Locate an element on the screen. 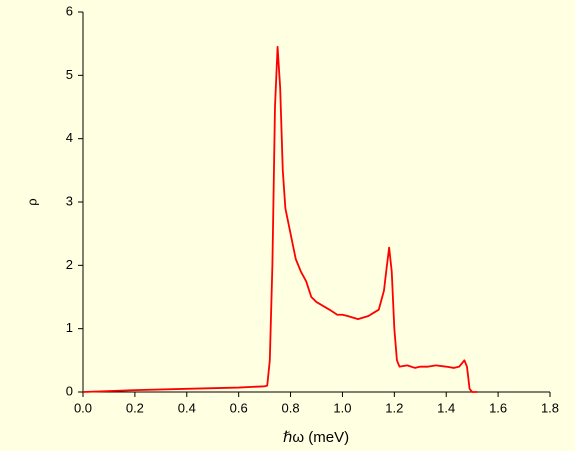 The width and height of the screenshot is (575, 451). x-tick-label: 1.8 is located at coordinates (550, 407).